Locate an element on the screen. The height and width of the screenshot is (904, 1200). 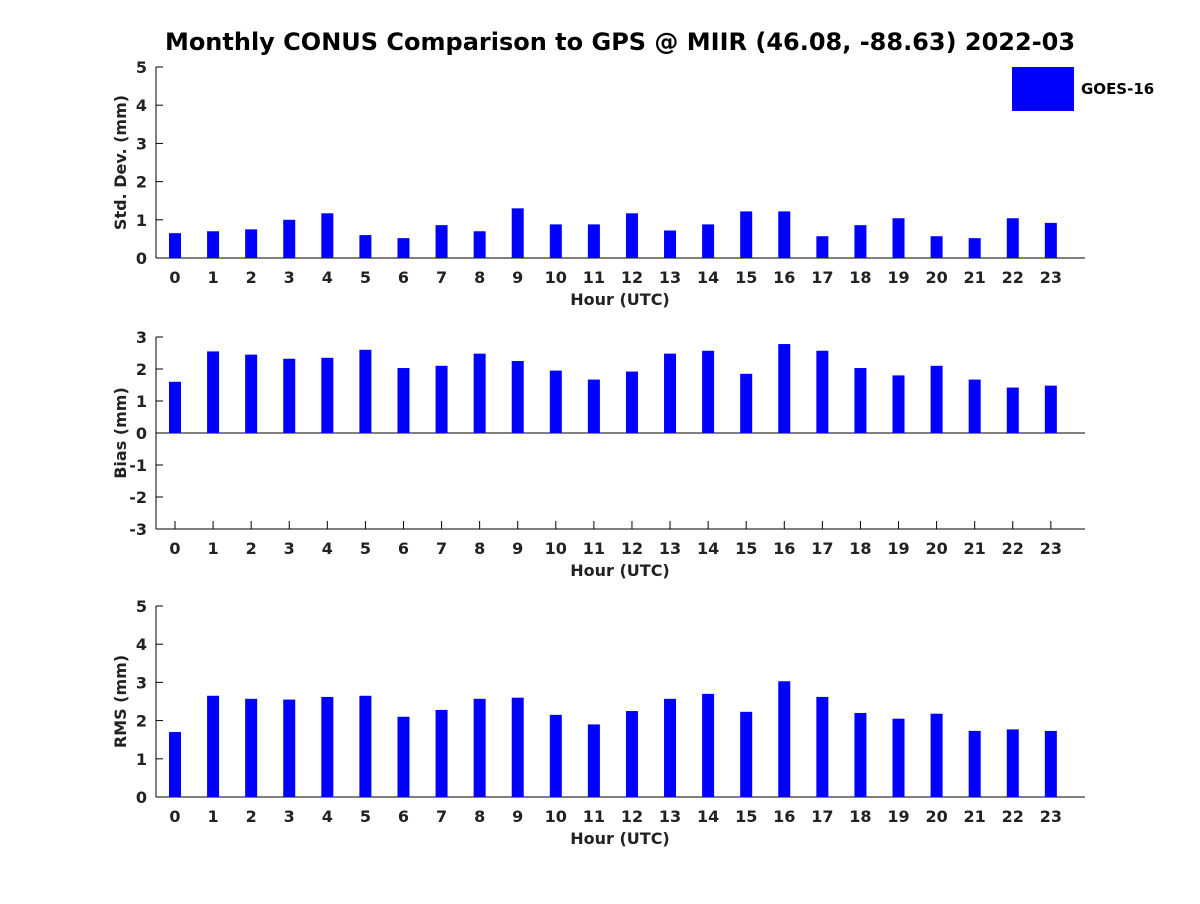
y-tick-label: 4 is located at coordinates (141, 644).